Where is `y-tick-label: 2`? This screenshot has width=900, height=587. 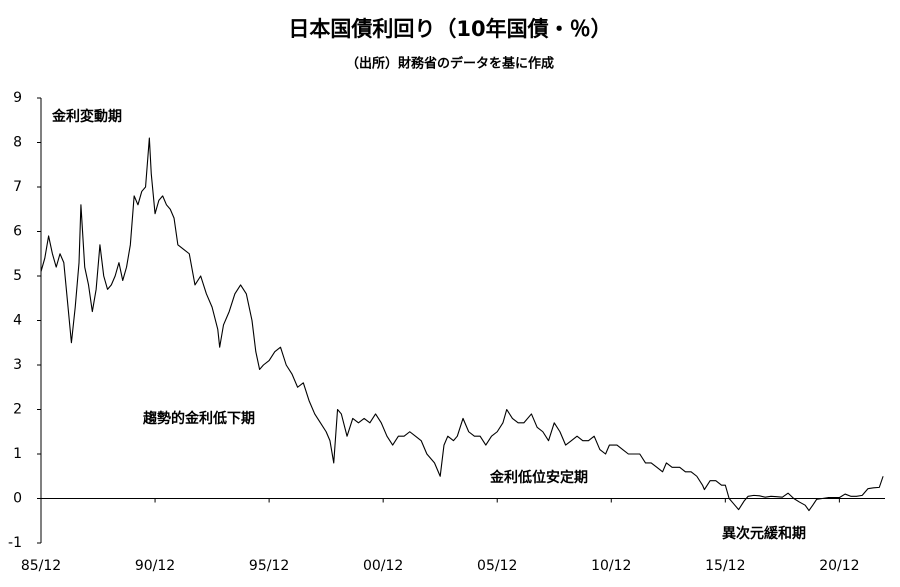 y-tick-label: 2 is located at coordinates (17, 410).